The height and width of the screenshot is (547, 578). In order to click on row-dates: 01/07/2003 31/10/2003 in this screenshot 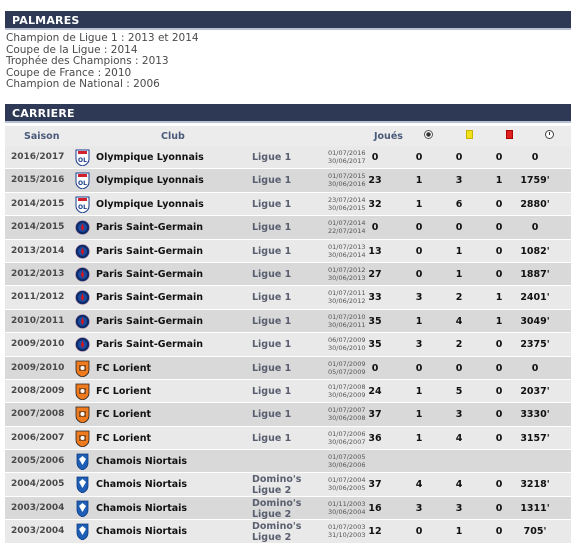, I will do `click(346, 531)`.